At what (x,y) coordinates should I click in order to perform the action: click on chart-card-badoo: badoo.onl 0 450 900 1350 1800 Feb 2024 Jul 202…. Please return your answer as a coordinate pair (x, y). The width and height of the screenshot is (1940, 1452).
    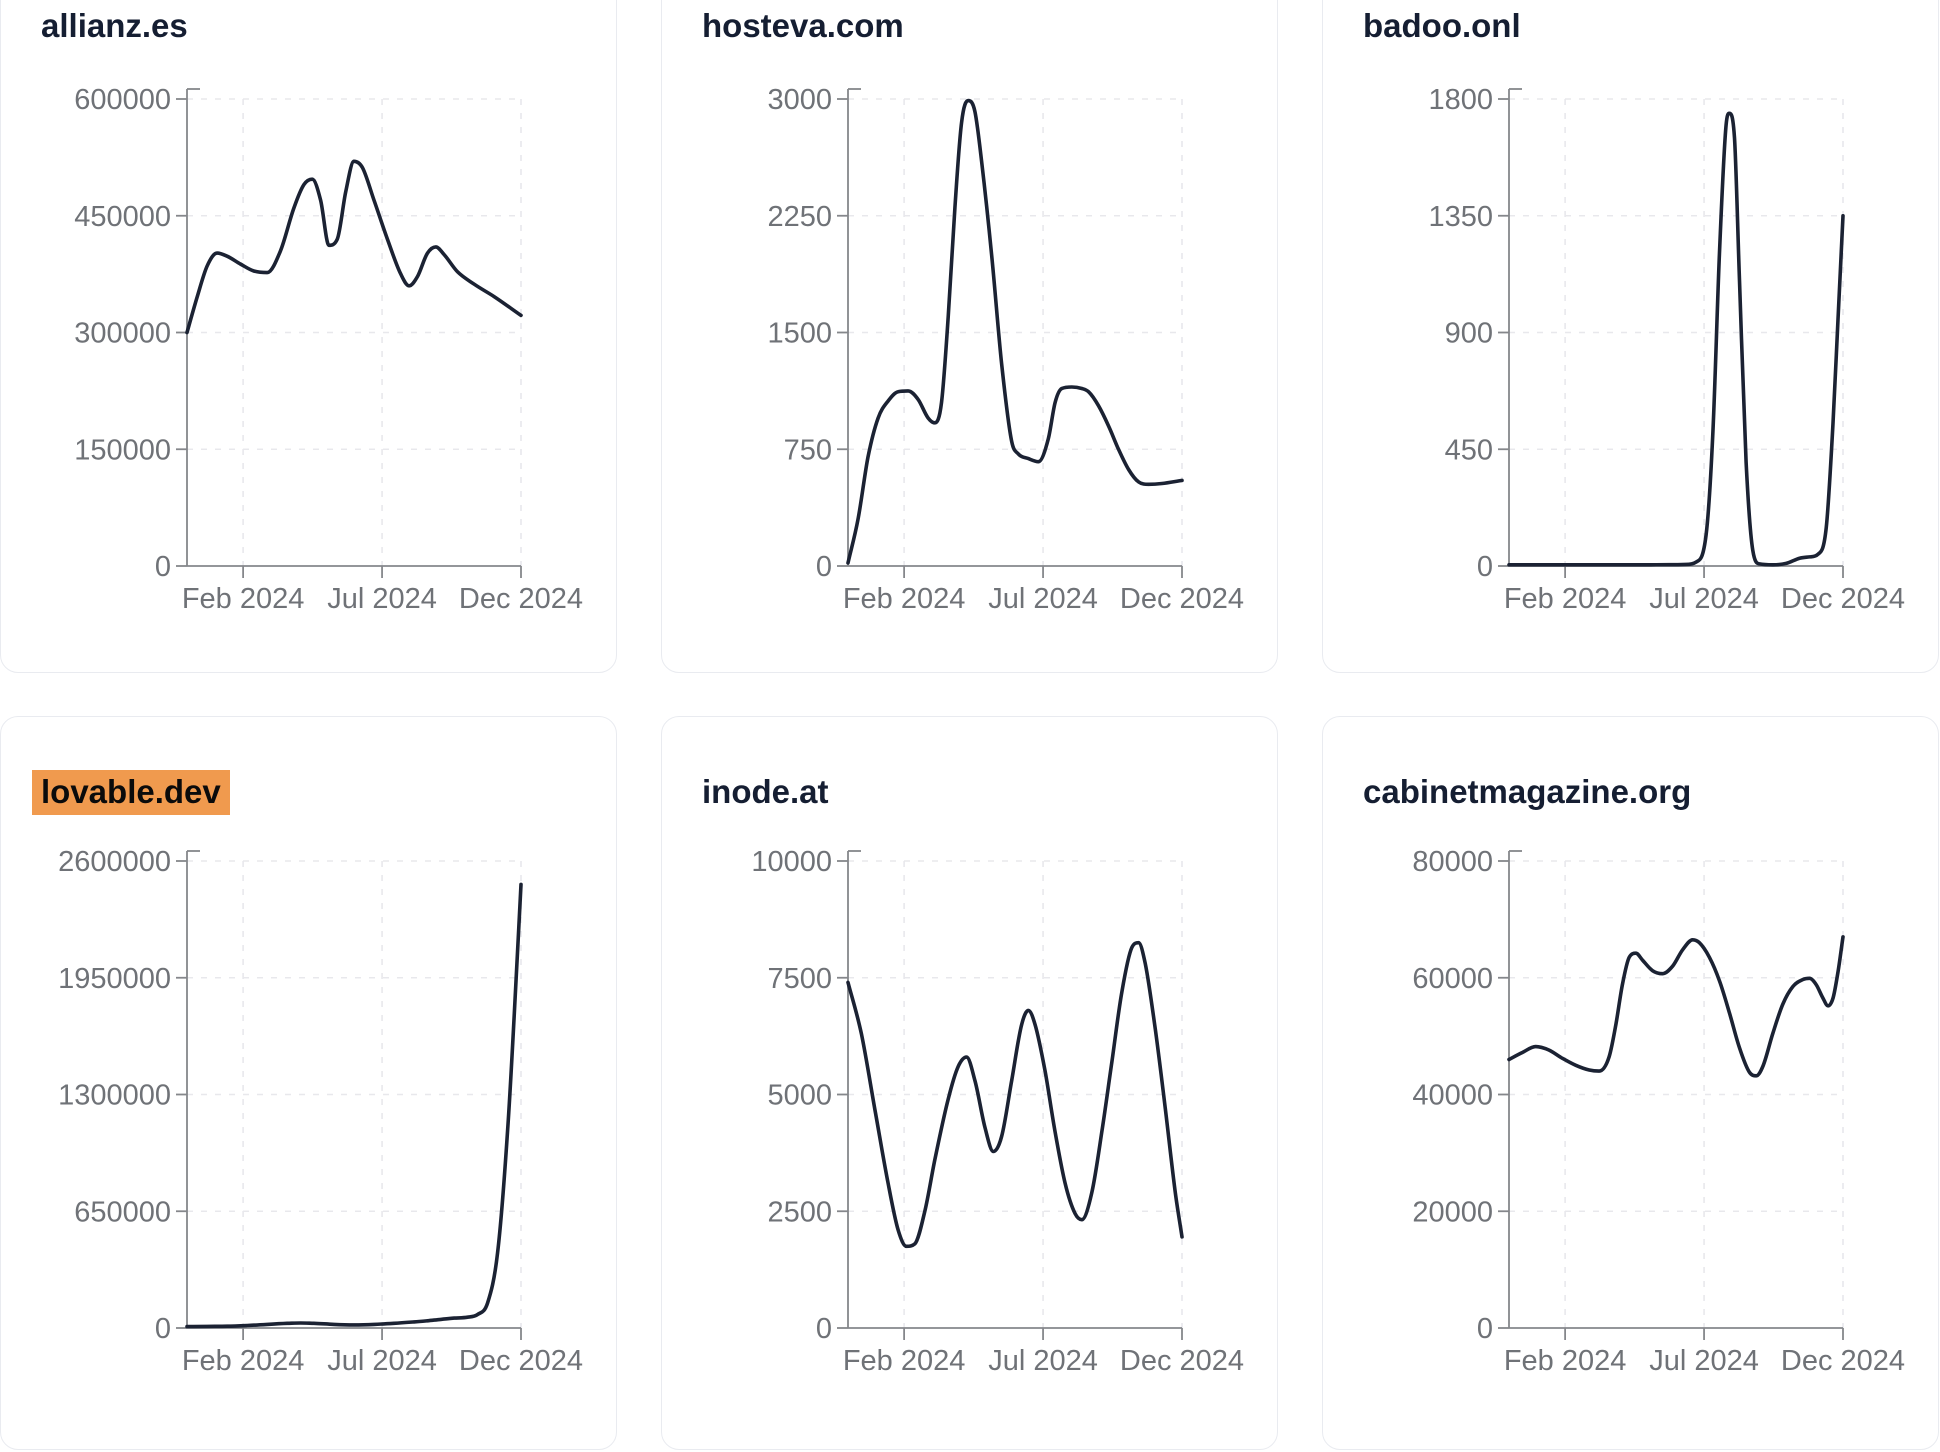
    Looking at the image, I should click on (1630, 336).